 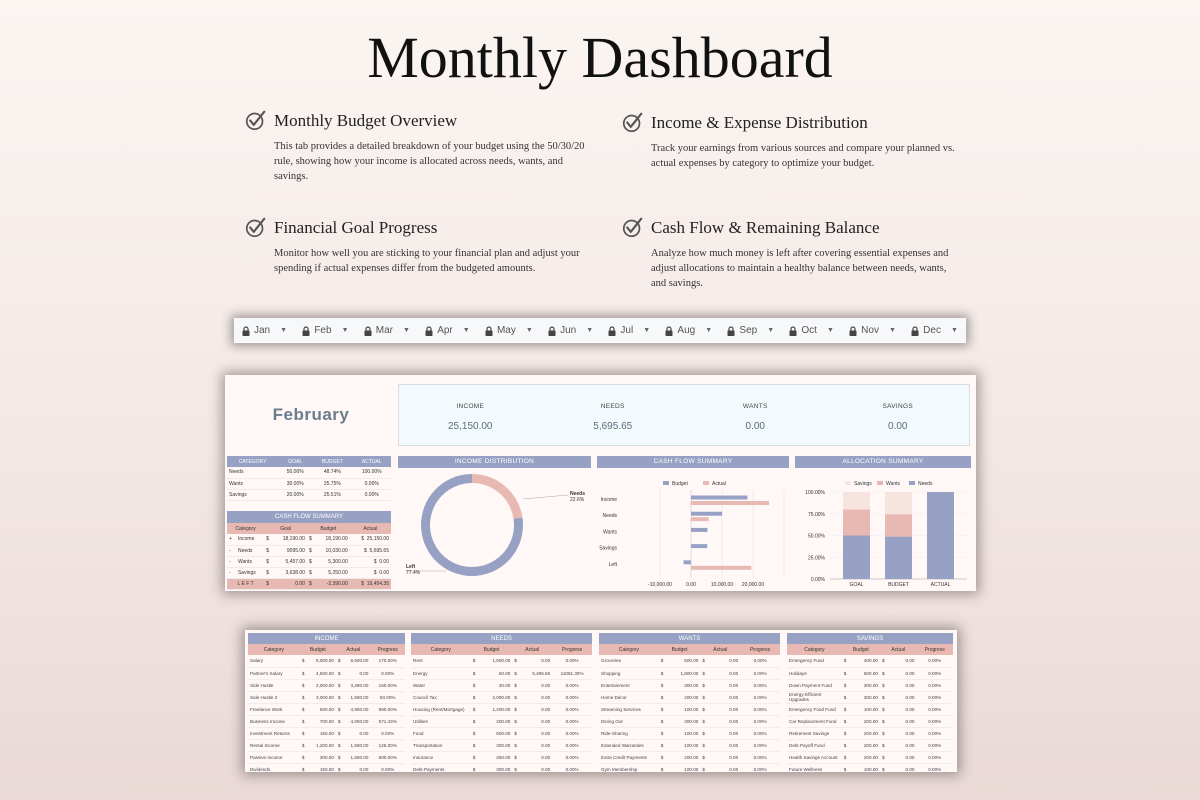 What do you see at coordinates (387, 757) in the screenshot?
I see `progress-cell: 500.00%` at bounding box center [387, 757].